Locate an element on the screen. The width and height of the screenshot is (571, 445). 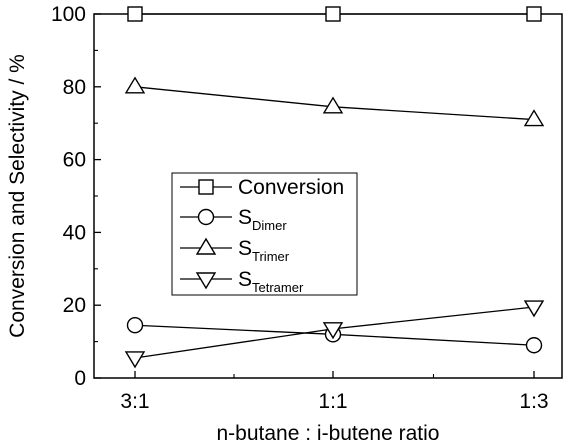
x-tick-label: 1:1 is located at coordinates (332, 401).